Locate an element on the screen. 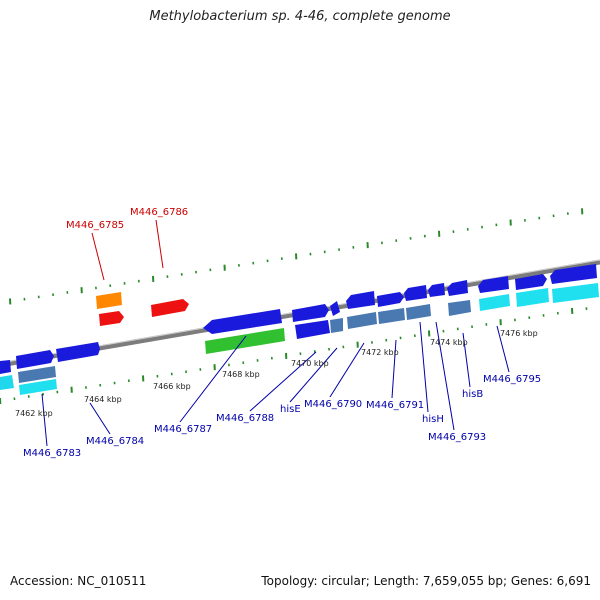 The width and height of the screenshot is (600, 600). gene-label: M446_6783 is located at coordinates (52, 453).